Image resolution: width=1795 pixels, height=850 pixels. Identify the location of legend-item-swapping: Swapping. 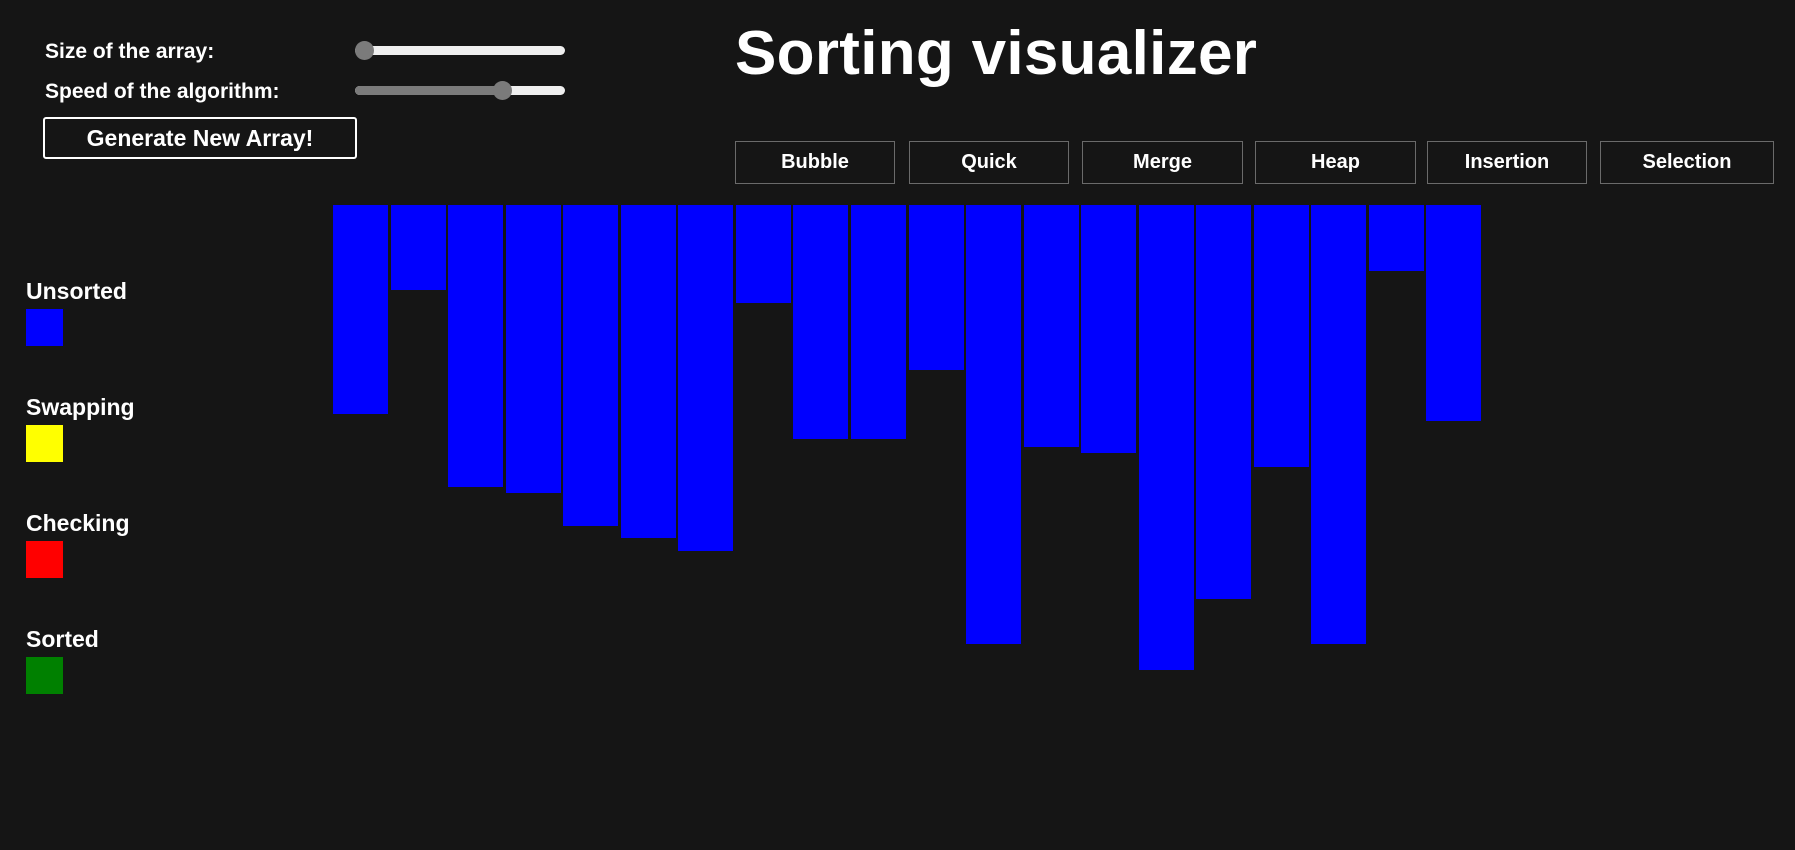
(80, 428).